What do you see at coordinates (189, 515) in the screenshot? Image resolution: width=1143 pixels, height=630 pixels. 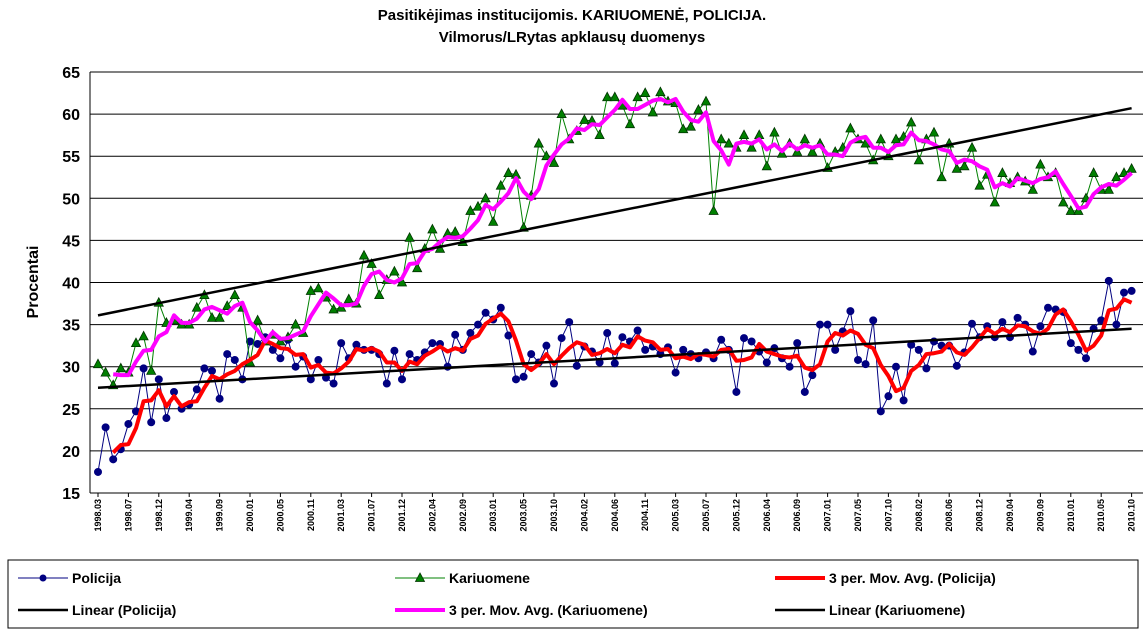 I see `x-tick-label: 1999.04` at bounding box center [189, 515].